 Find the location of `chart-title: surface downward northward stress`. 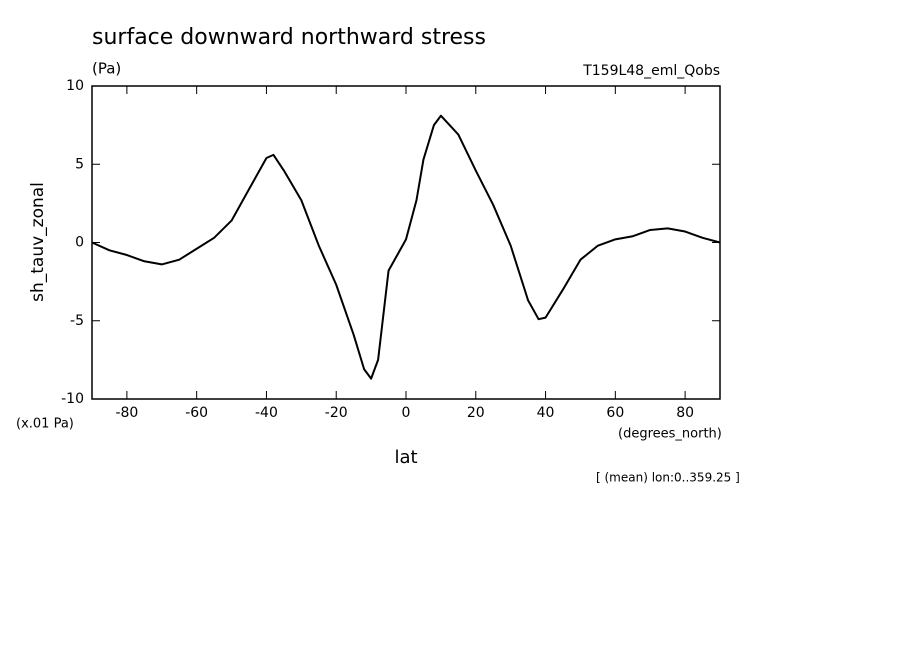

chart-title: surface downward northward stress is located at coordinates (289, 37).